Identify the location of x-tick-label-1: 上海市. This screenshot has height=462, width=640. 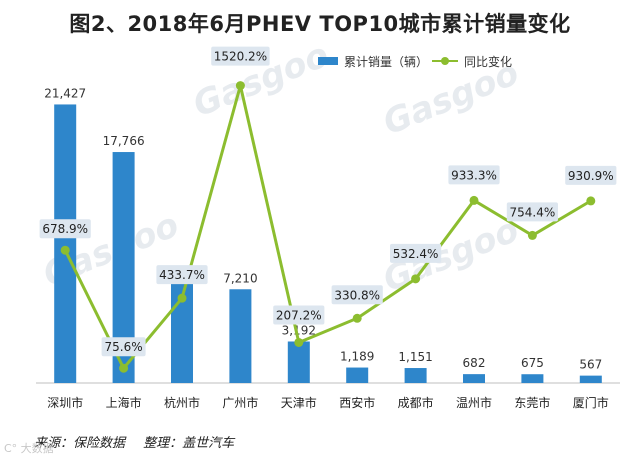
(124, 402).